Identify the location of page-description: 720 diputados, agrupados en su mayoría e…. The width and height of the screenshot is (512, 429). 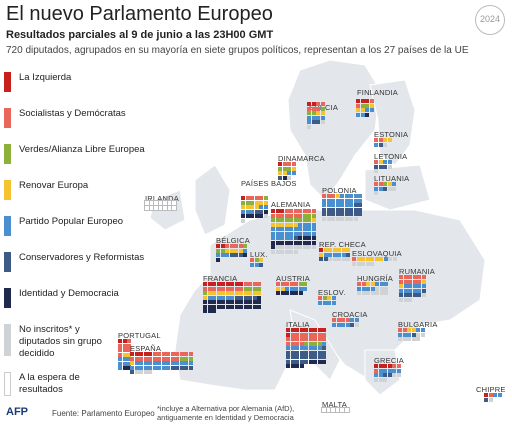
(237, 50).